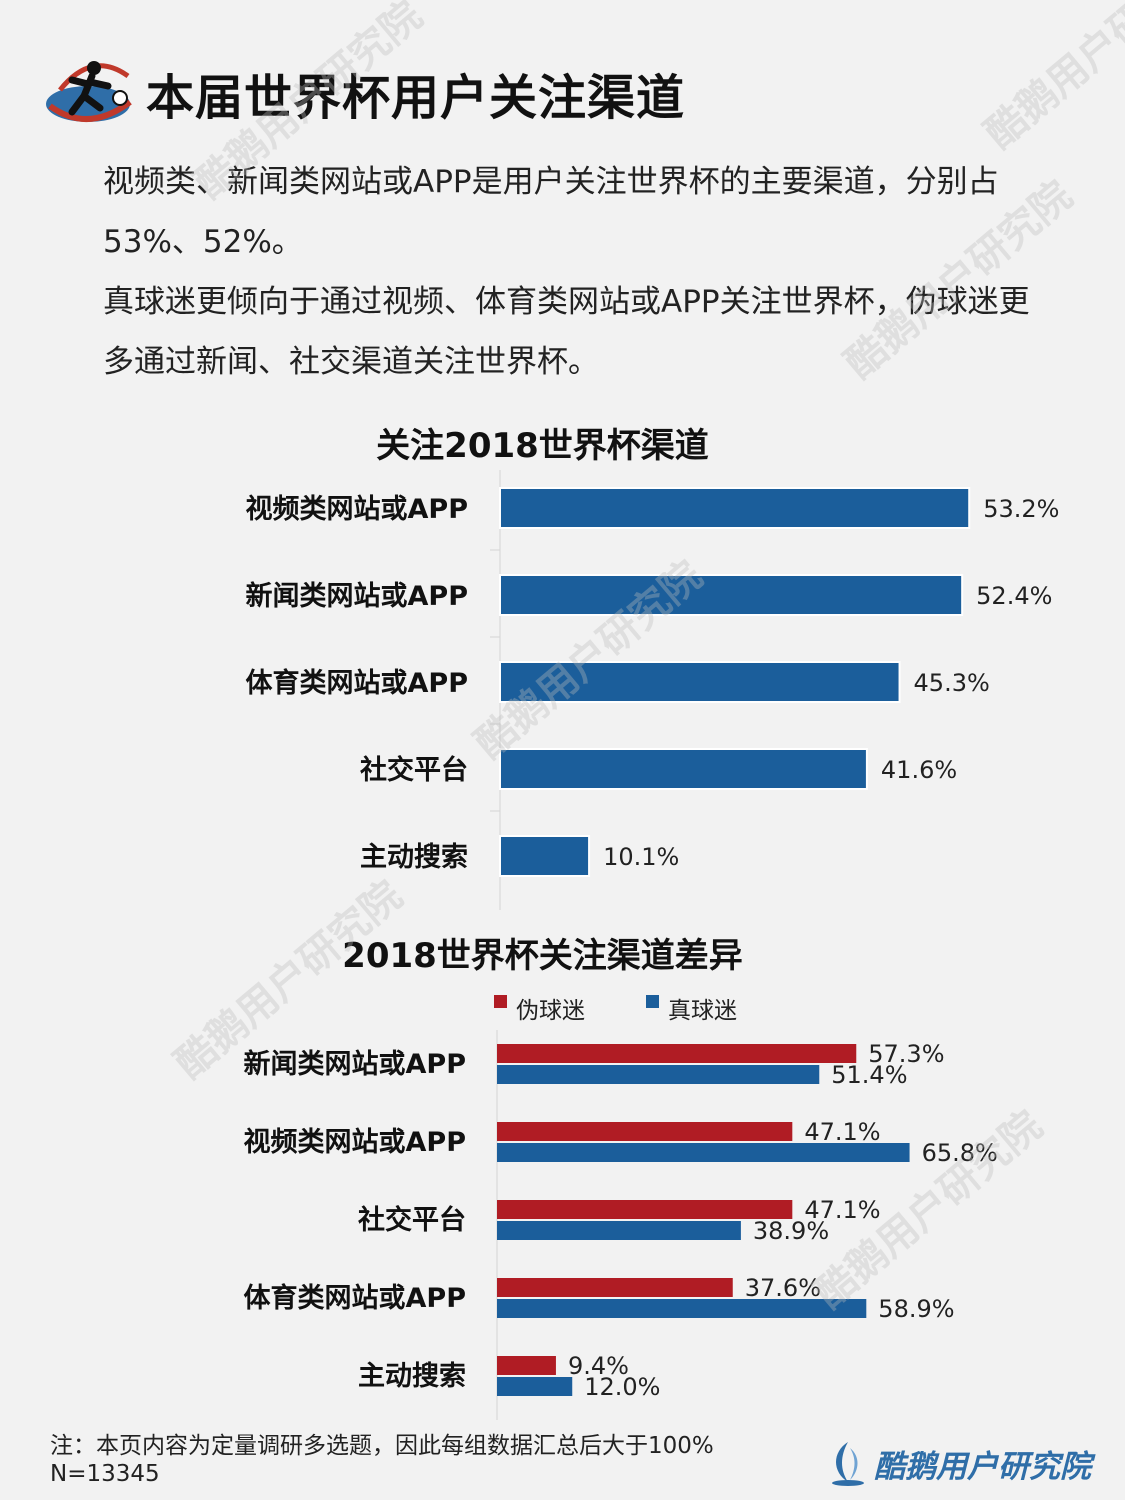  What do you see at coordinates (412, 1376) in the screenshot?
I see `chart2-category-label: 主动搜索` at bounding box center [412, 1376].